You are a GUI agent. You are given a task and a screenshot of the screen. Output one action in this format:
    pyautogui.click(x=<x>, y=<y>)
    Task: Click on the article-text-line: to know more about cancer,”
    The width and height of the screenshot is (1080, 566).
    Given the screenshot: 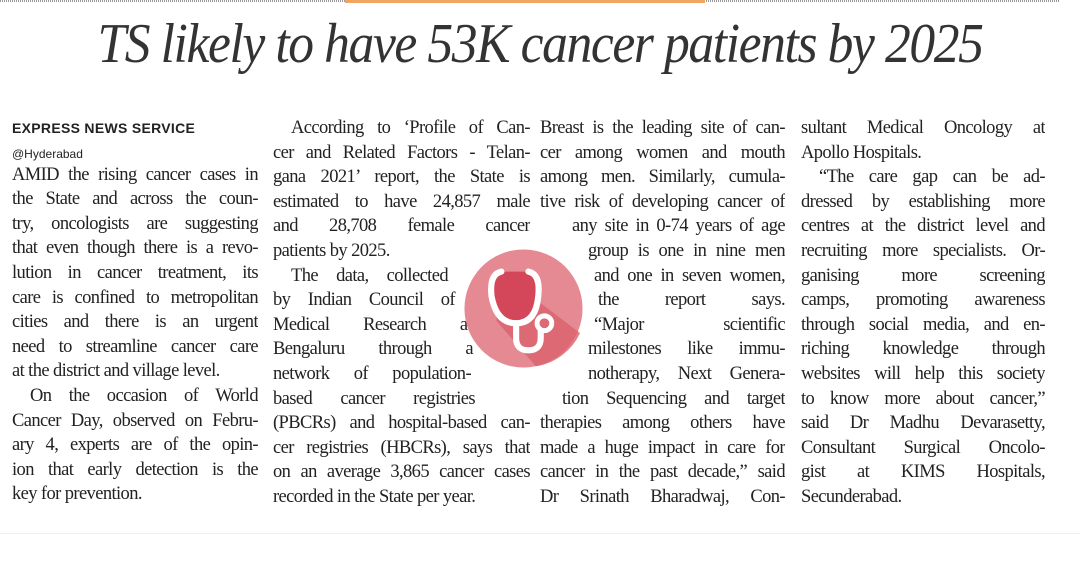 What is the action you would take?
    pyautogui.click(x=923, y=398)
    